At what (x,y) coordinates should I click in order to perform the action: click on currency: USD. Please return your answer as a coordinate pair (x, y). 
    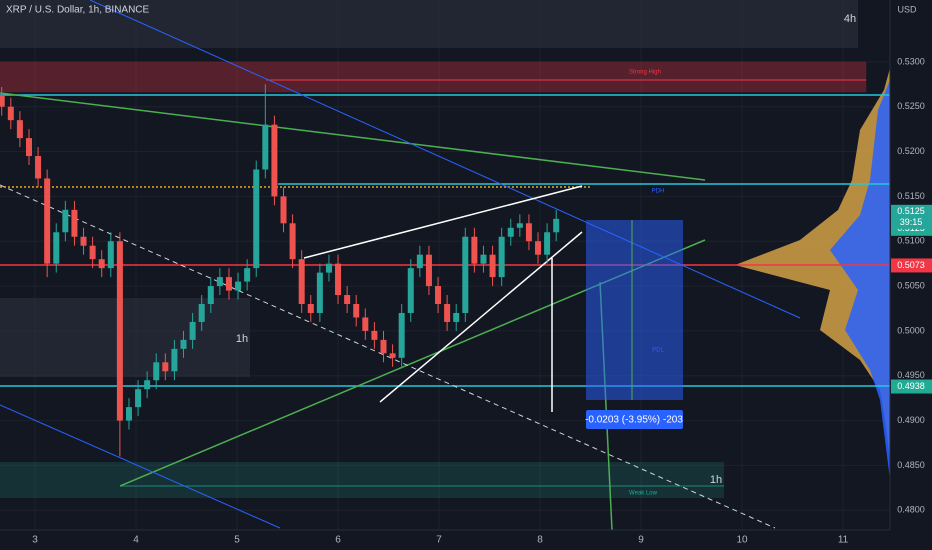
    Looking at the image, I should click on (907, 9).